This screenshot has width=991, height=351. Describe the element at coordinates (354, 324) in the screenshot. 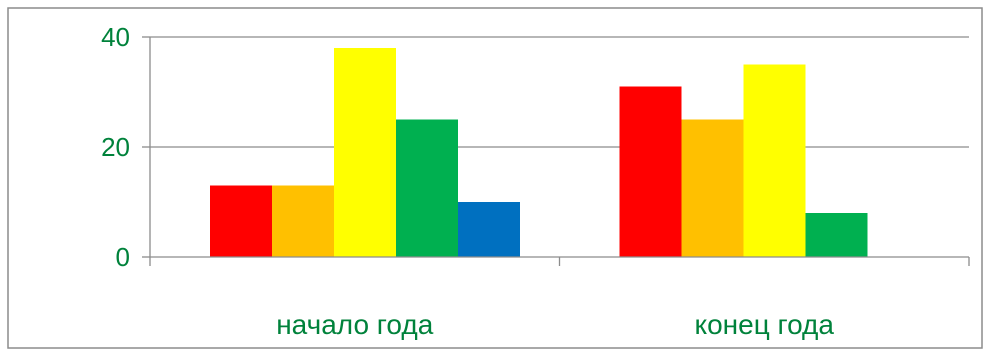

I see `x-category-label: начало года` at that location.